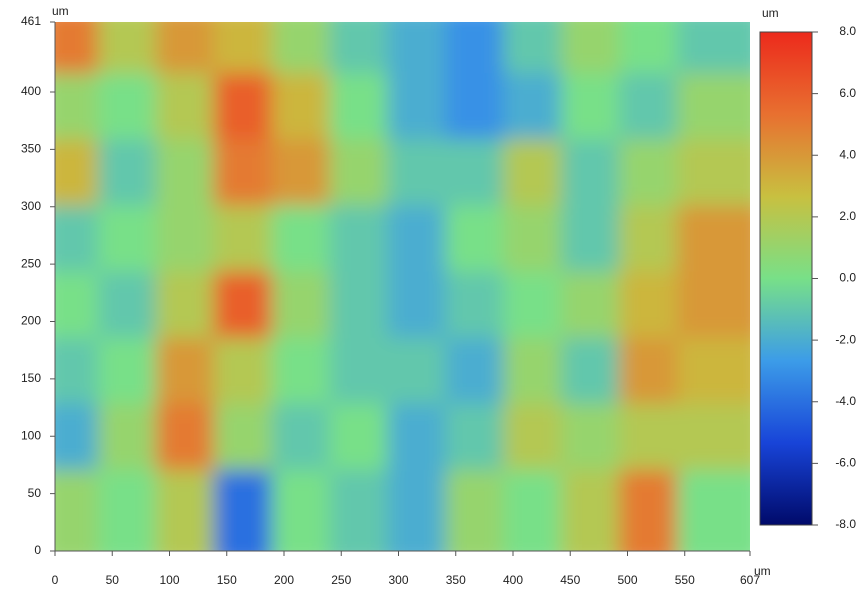  What do you see at coordinates (31, 206) in the screenshot?
I see `y-tick-label: 300` at bounding box center [31, 206].